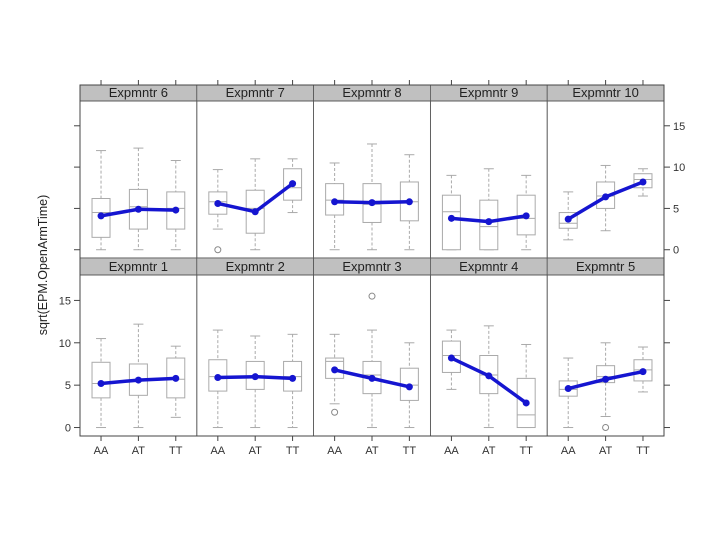 The image size is (720, 540). What do you see at coordinates (605, 171) in the screenshot?
I see `panel: Expmntr 10` at bounding box center [605, 171].